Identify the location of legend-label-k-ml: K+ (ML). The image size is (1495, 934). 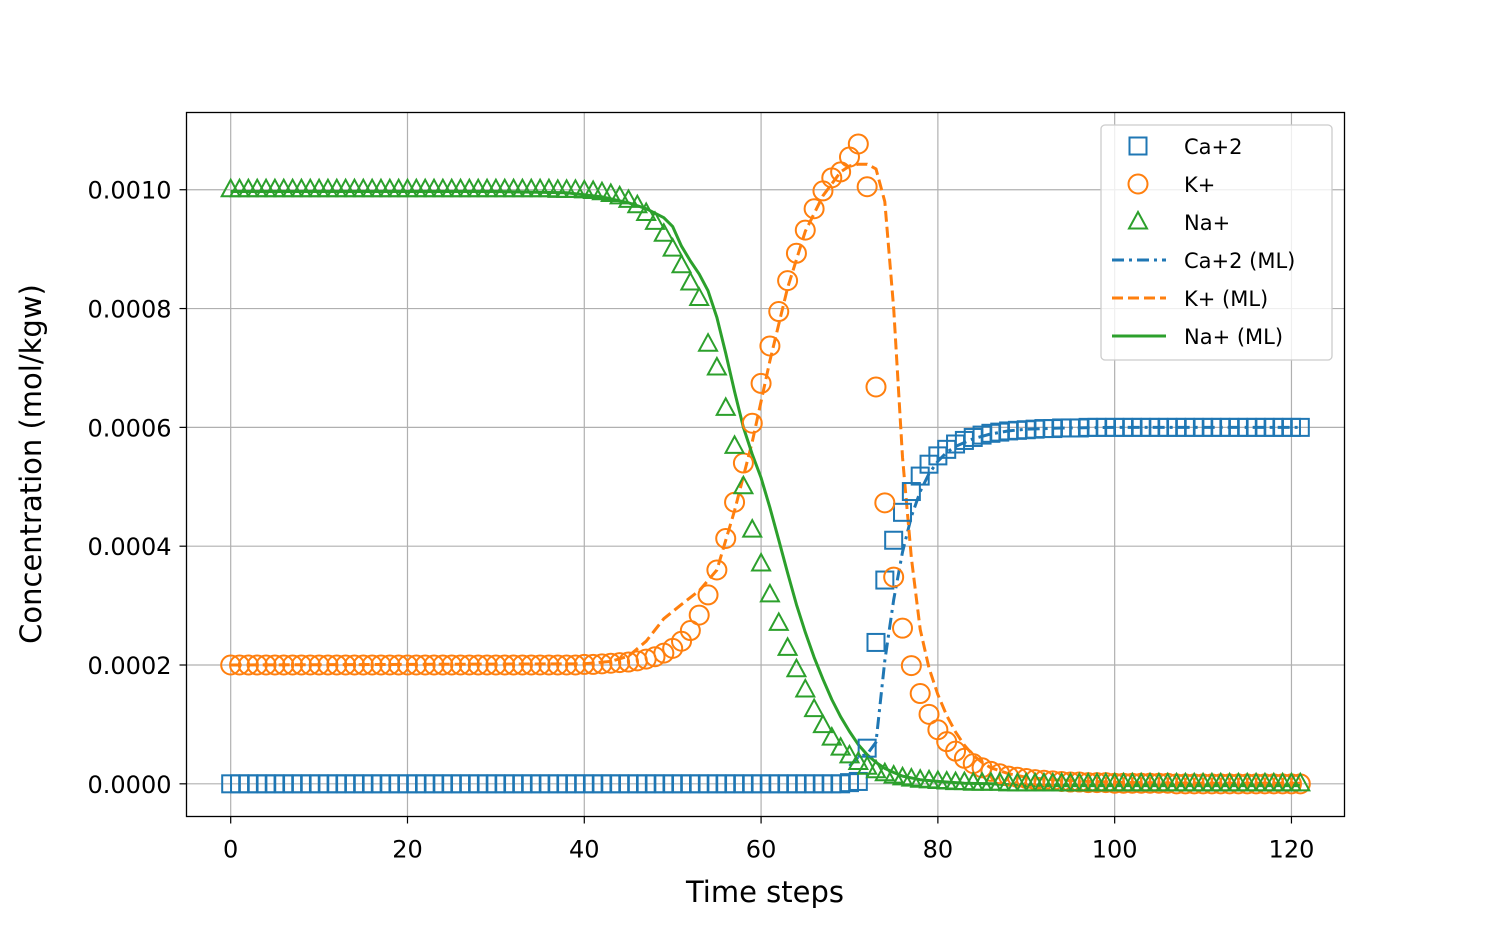
(1226, 299).